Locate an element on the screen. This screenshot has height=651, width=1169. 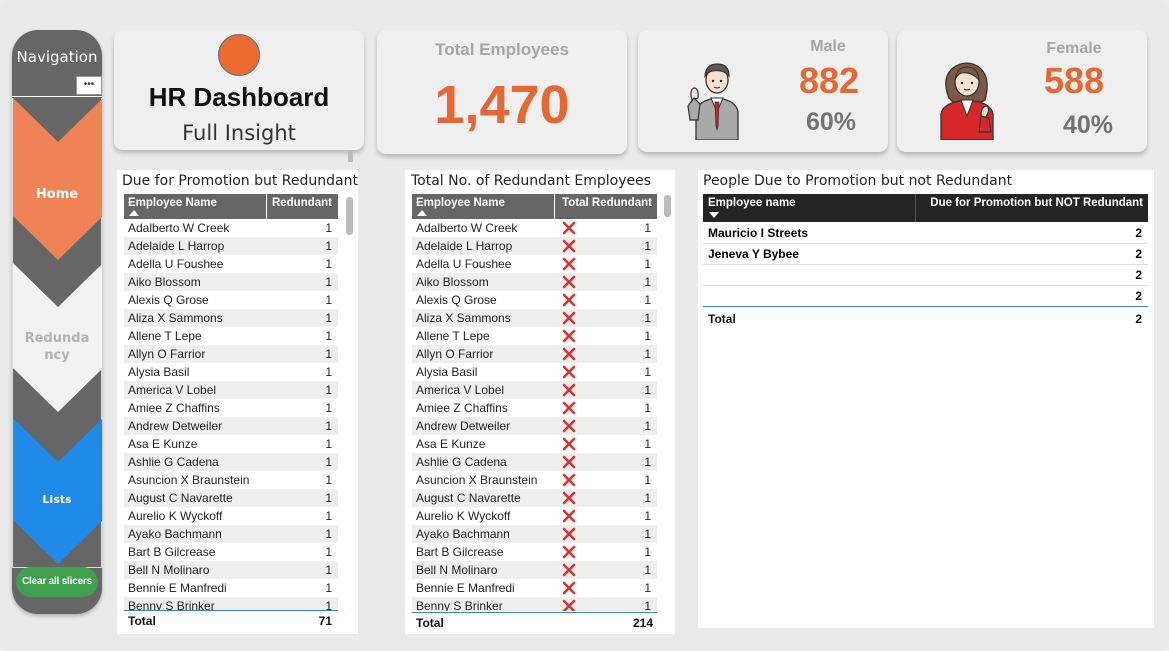
sort-descending-icon is located at coordinates (714, 215).